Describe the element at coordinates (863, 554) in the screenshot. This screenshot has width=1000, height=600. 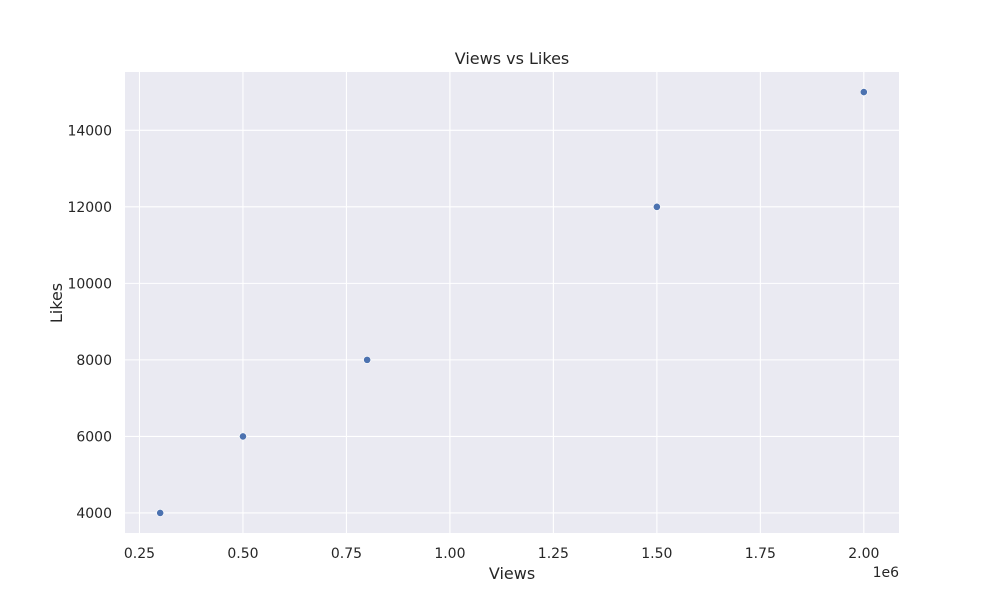
I see `x-tick-label: 2.00` at that location.